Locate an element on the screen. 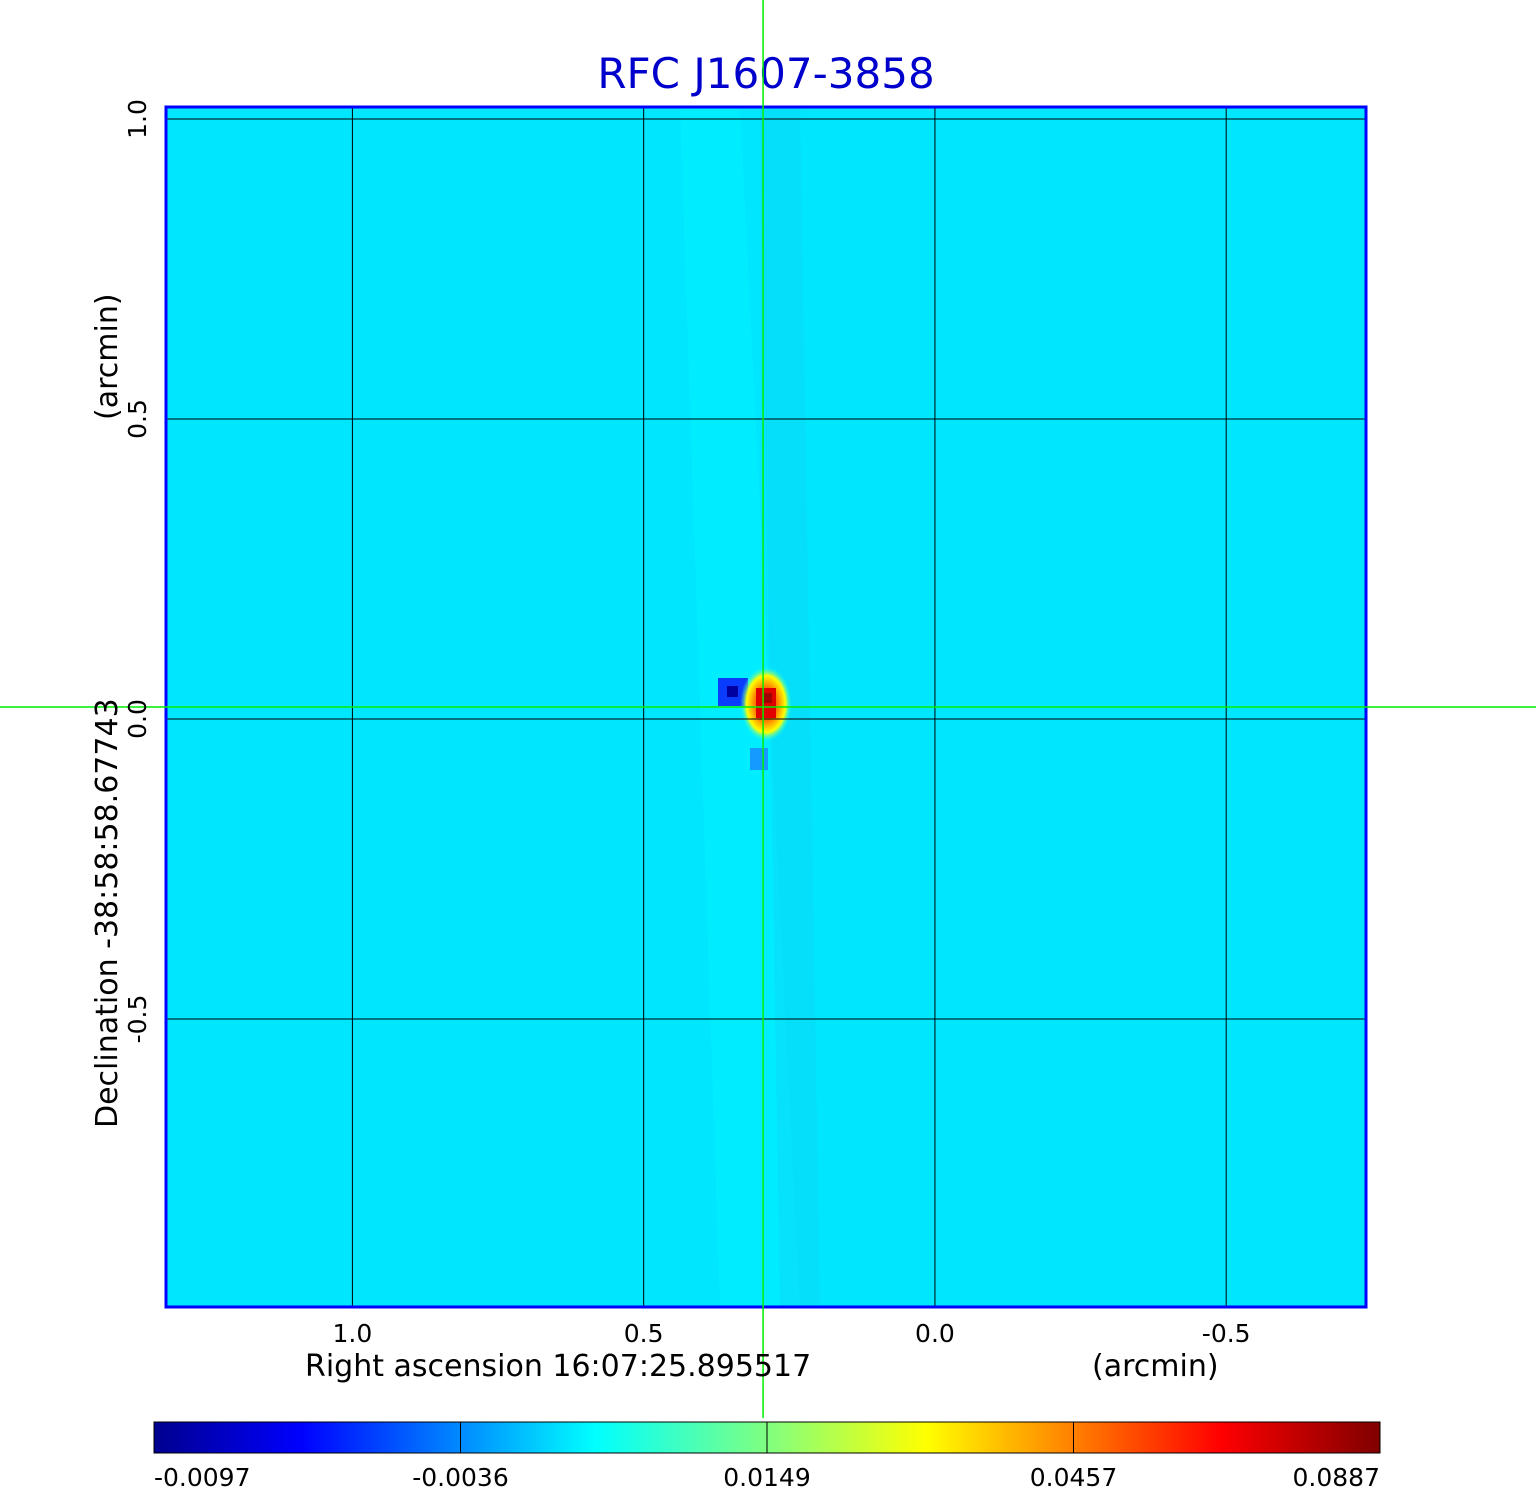 The width and height of the screenshot is (1536, 1511). peak-max is located at coordinates (768, 698).